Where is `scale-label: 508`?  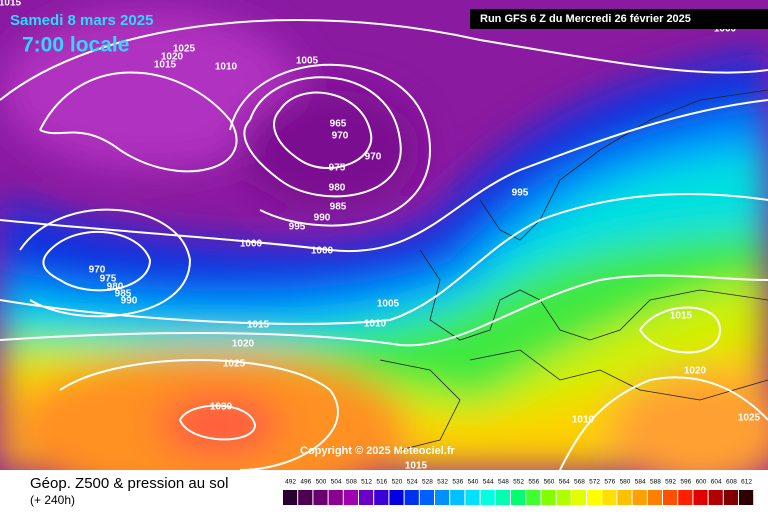
scale-label: 508 is located at coordinates (351, 482).